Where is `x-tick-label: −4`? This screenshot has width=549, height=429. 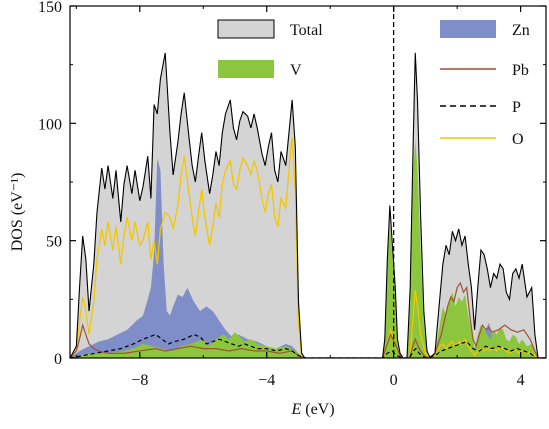
x-tick-label: −4 is located at coordinates (266, 380).